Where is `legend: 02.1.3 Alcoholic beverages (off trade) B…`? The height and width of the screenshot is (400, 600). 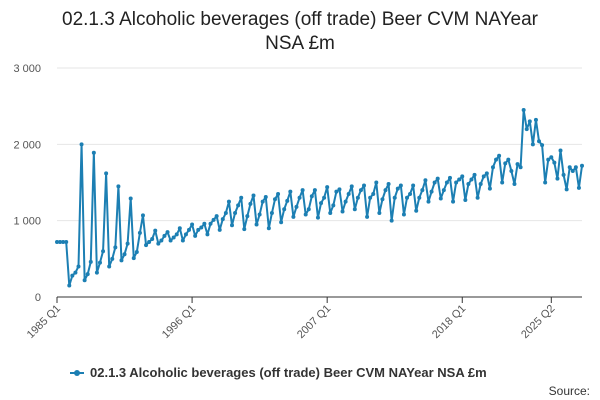
legend: 02.1.3 Alcoholic beverages (off trade) B… is located at coordinates (278, 372).